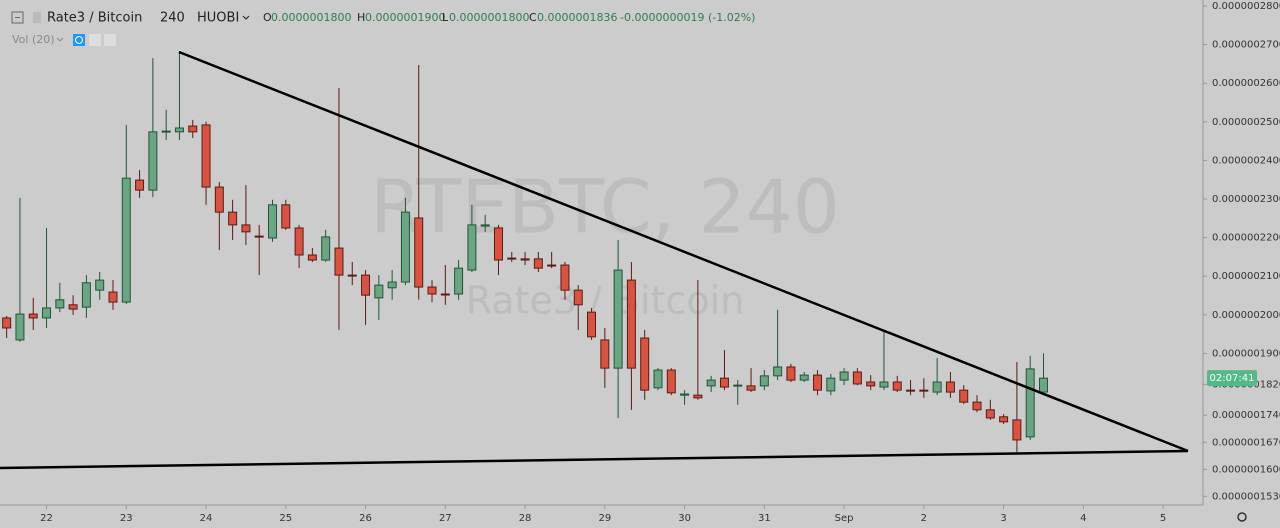 The height and width of the screenshot is (528, 1280). What do you see at coordinates (17, 17) in the screenshot?
I see `collapse-button` at bounding box center [17, 17].